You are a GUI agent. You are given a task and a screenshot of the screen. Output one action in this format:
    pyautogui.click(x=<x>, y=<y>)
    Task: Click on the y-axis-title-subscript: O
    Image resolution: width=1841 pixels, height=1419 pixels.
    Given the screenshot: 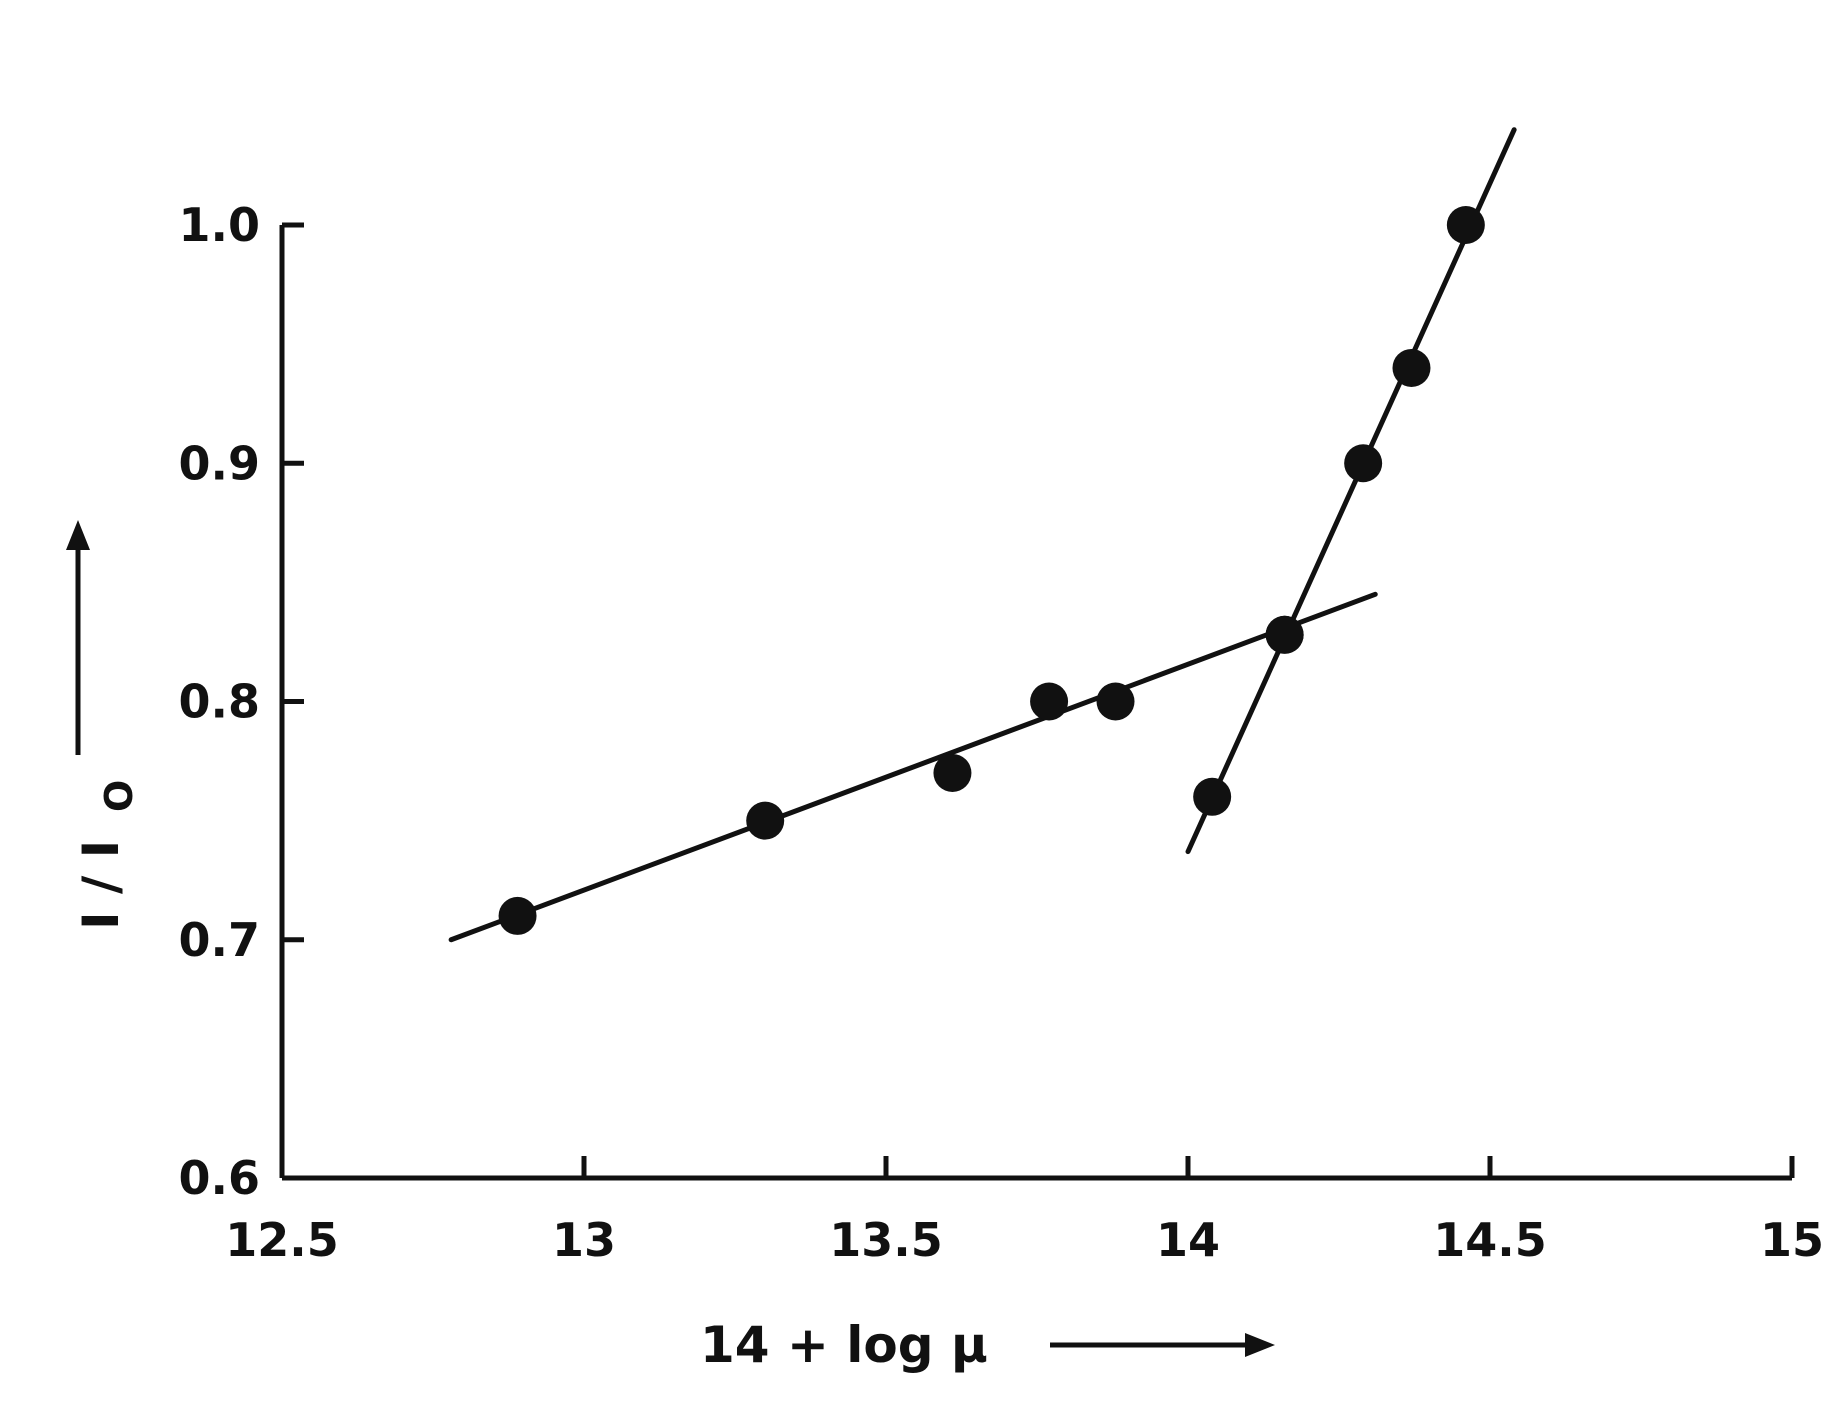 What is the action you would take?
    pyautogui.click(x=119, y=796)
    